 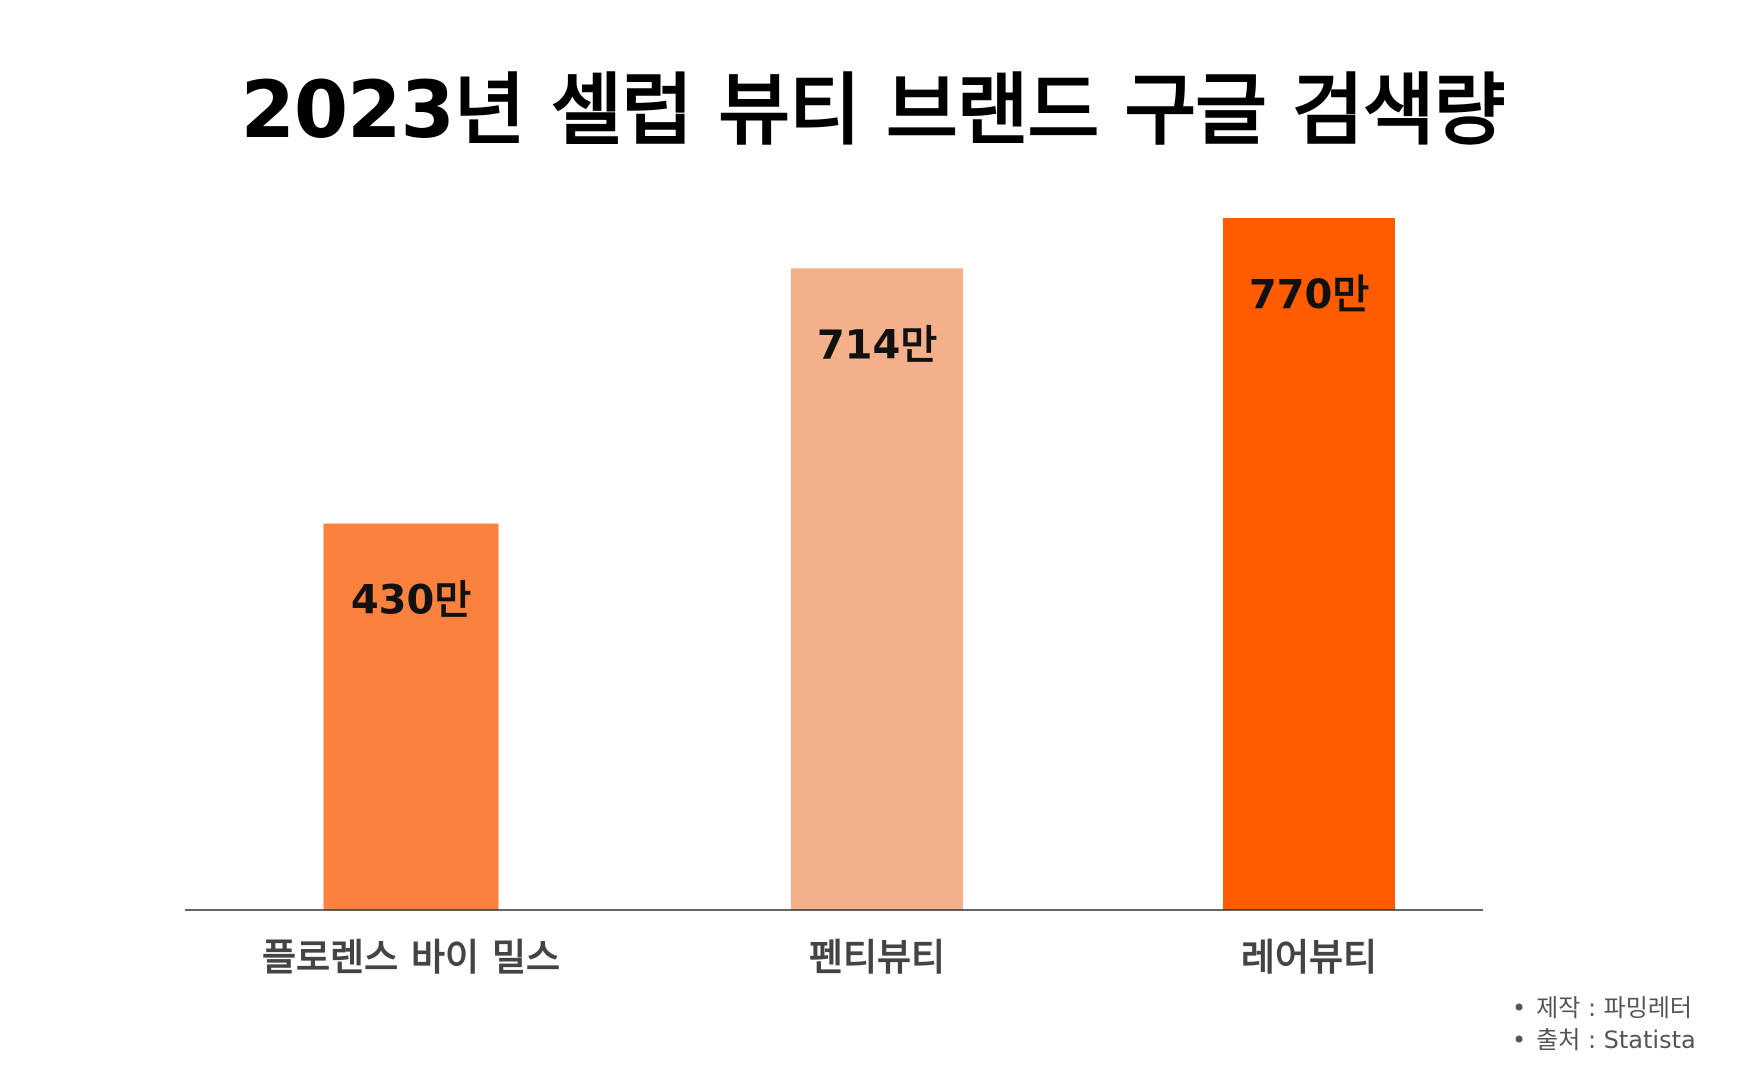 I want to click on category-label-2: 펜티뷰티, so click(x=877, y=957).